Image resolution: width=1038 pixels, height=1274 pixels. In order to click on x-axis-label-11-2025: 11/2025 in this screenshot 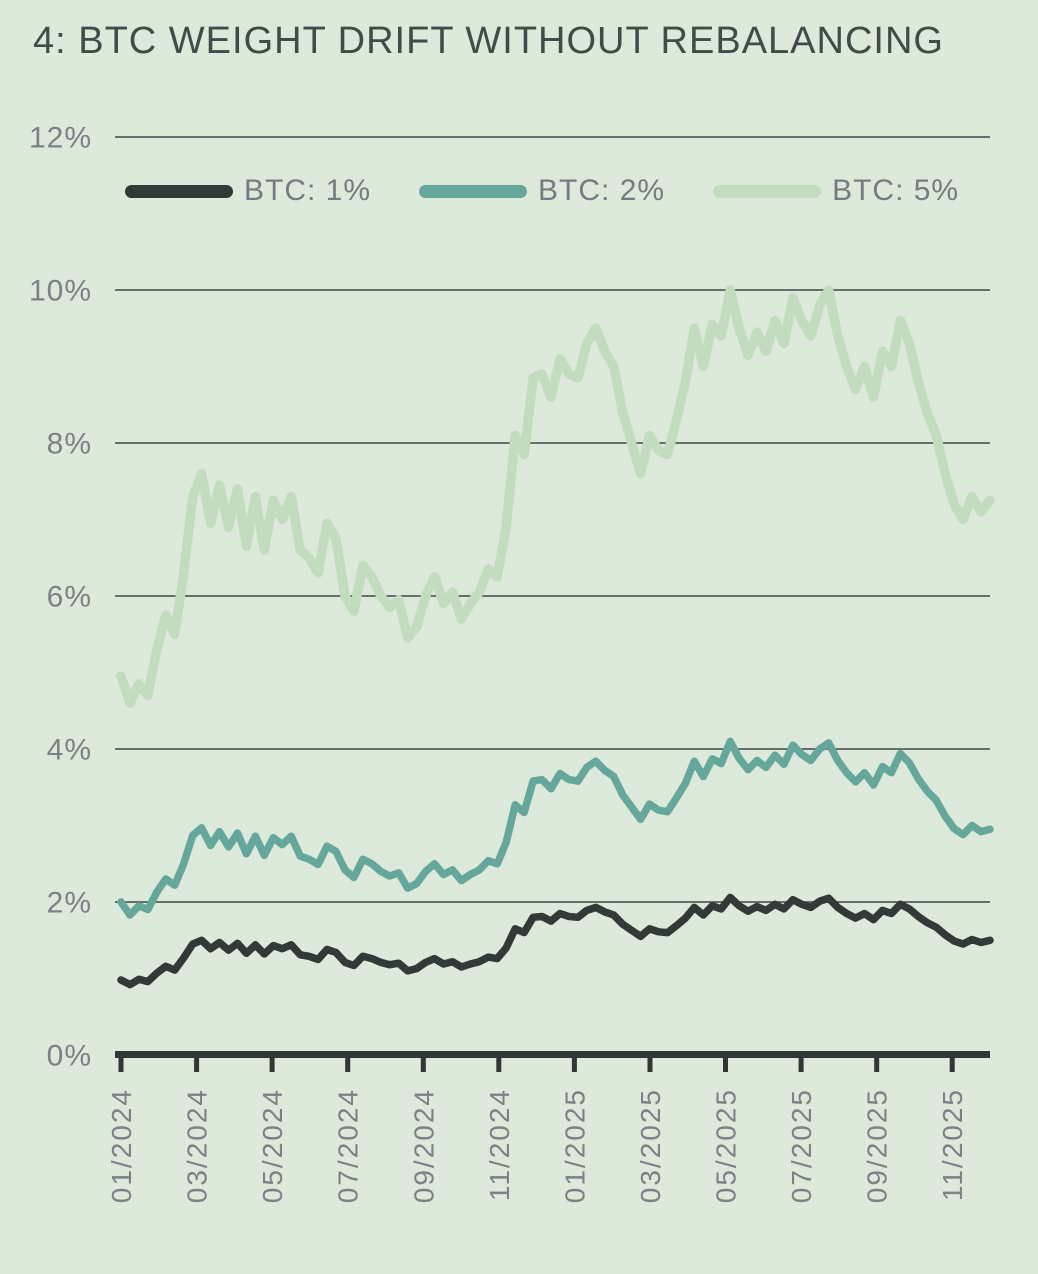, I will do `click(952, 1144)`.